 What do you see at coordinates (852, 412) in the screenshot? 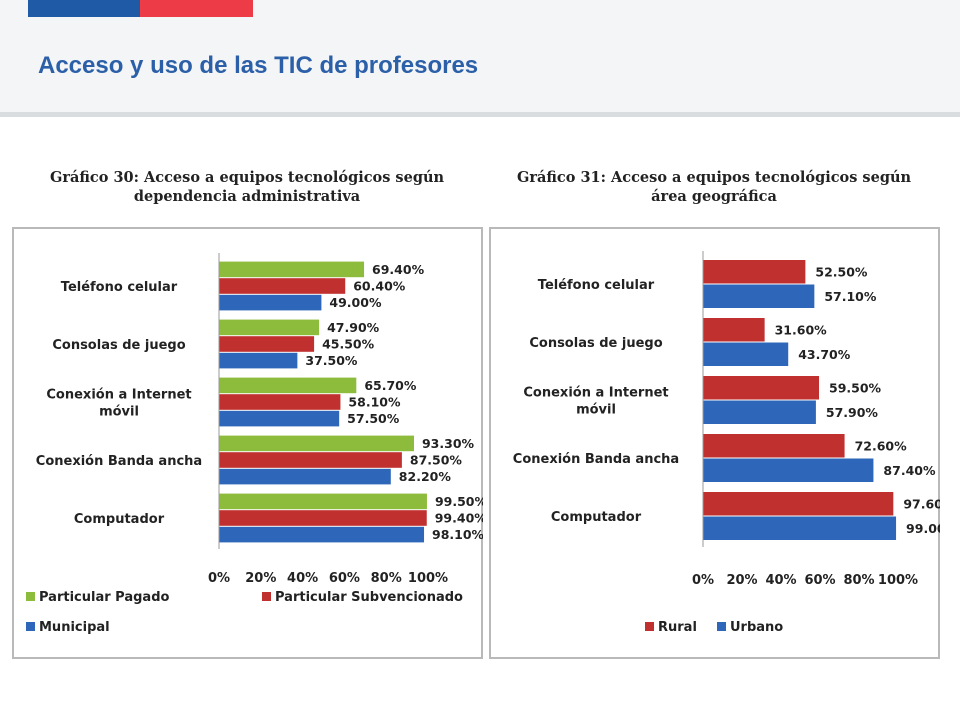
I see `value-label: 57.90%` at bounding box center [852, 412].